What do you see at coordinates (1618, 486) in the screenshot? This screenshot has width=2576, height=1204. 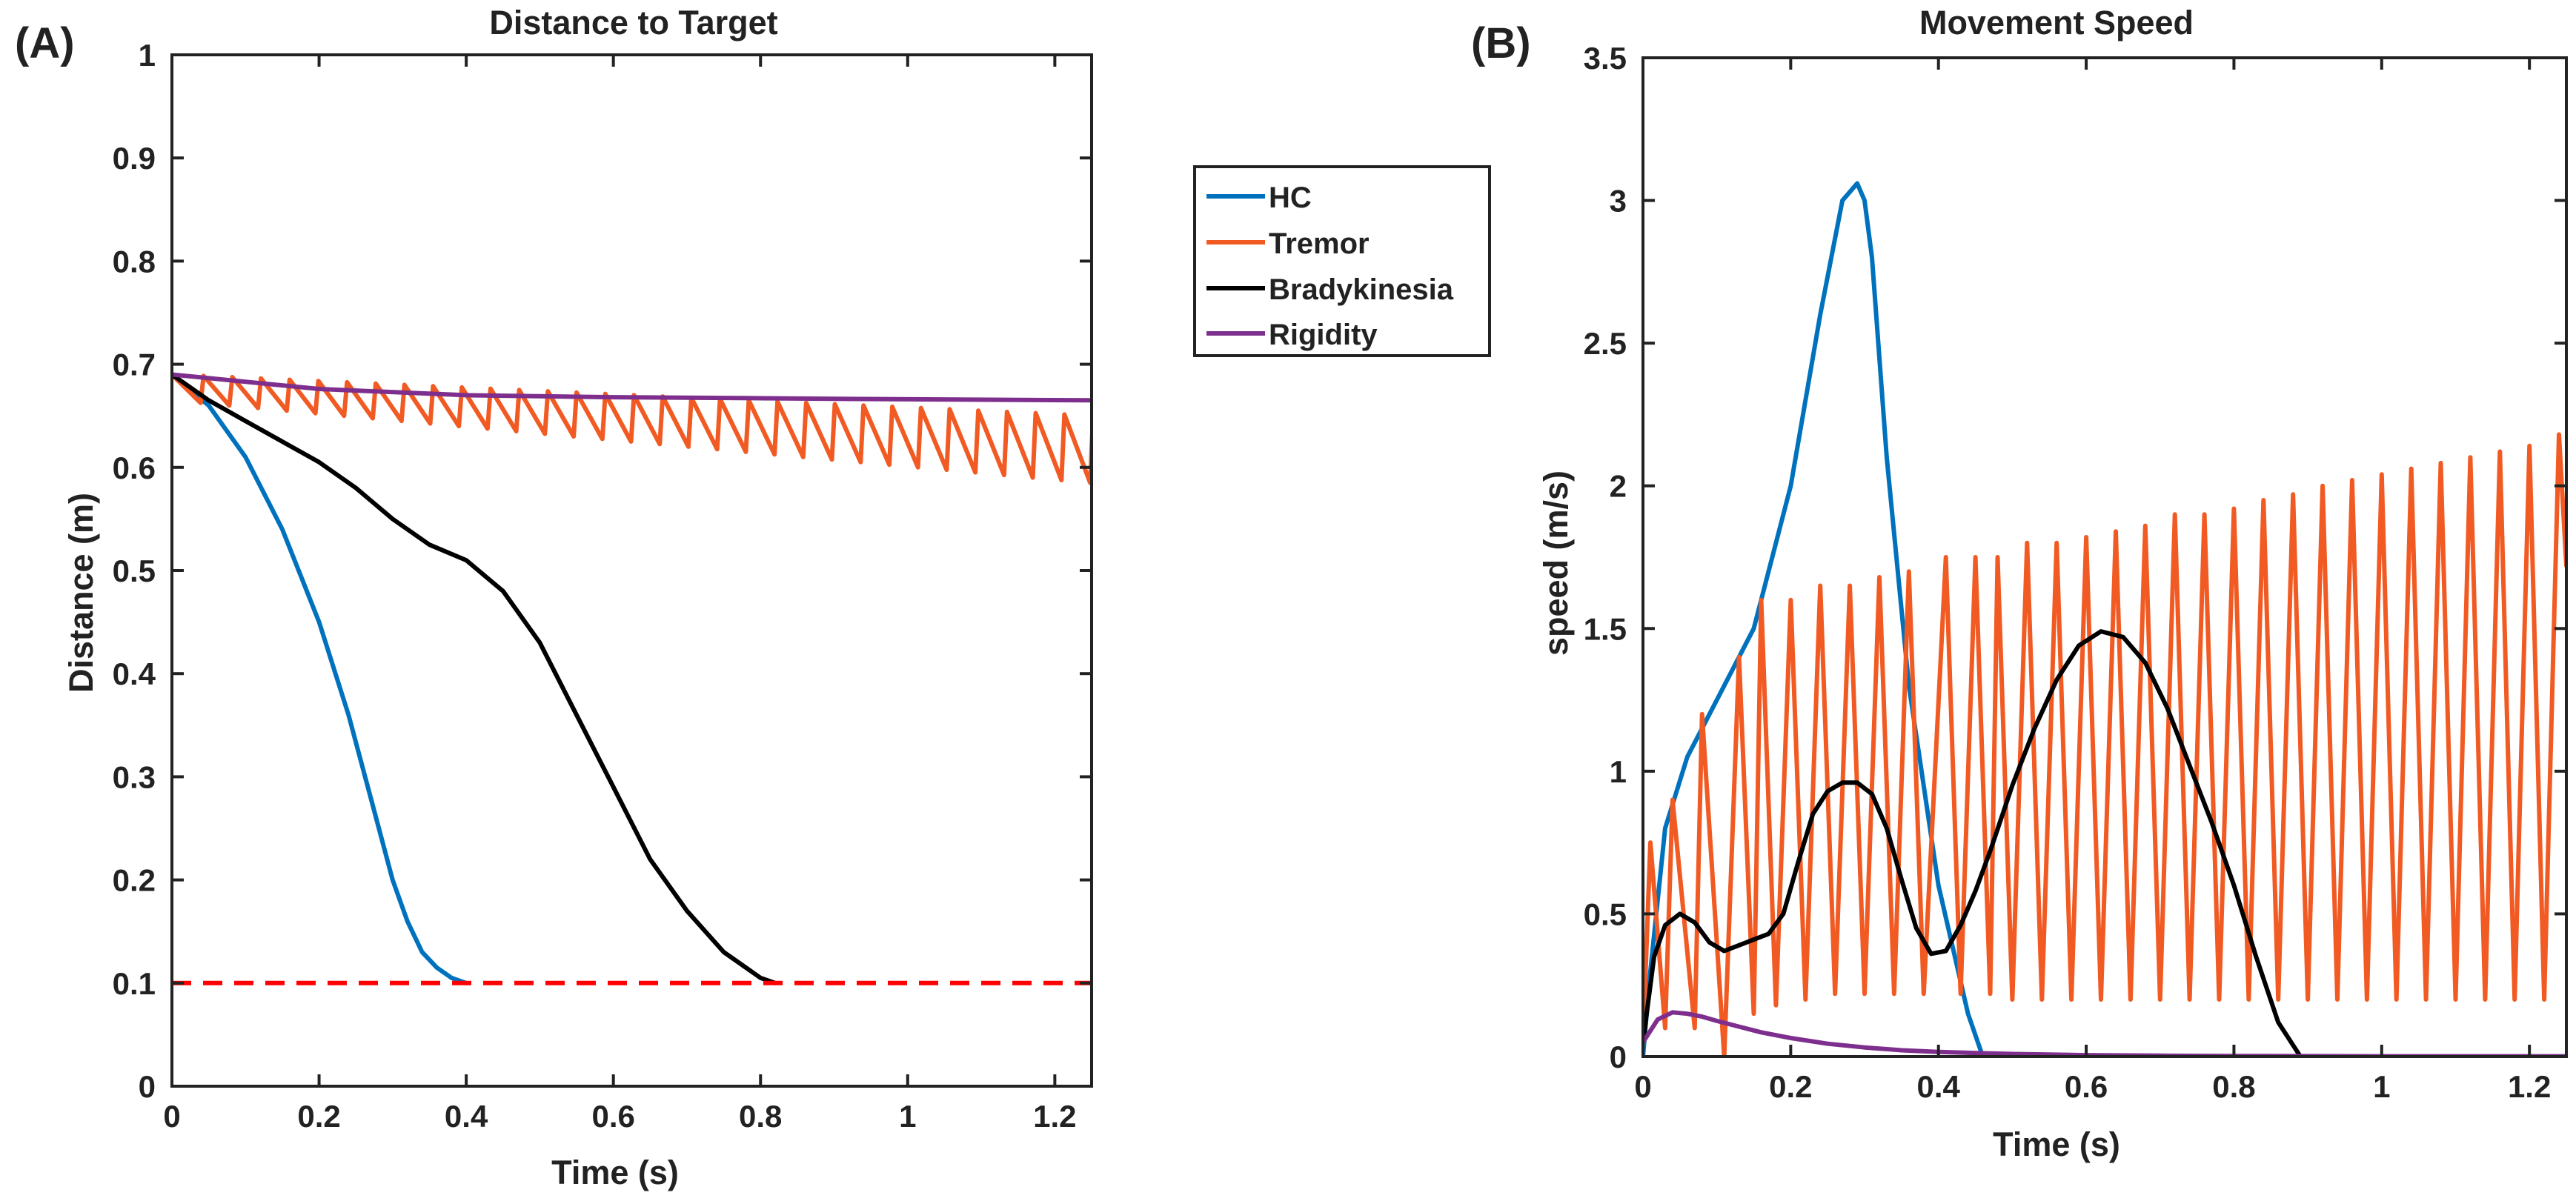 I see `panel-b-y-tick-label: 2` at bounding box center [1618, 486].